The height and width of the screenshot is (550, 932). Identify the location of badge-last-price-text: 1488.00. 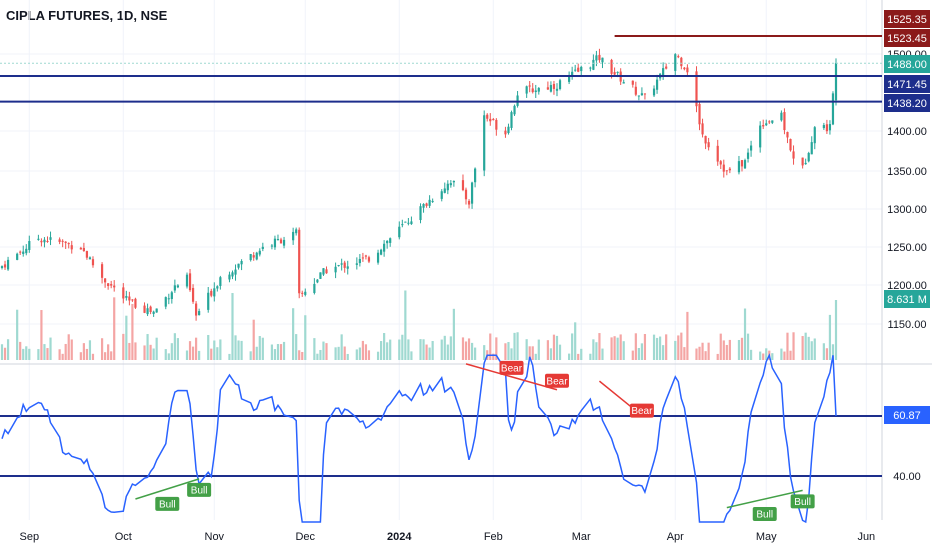
(907, 65).